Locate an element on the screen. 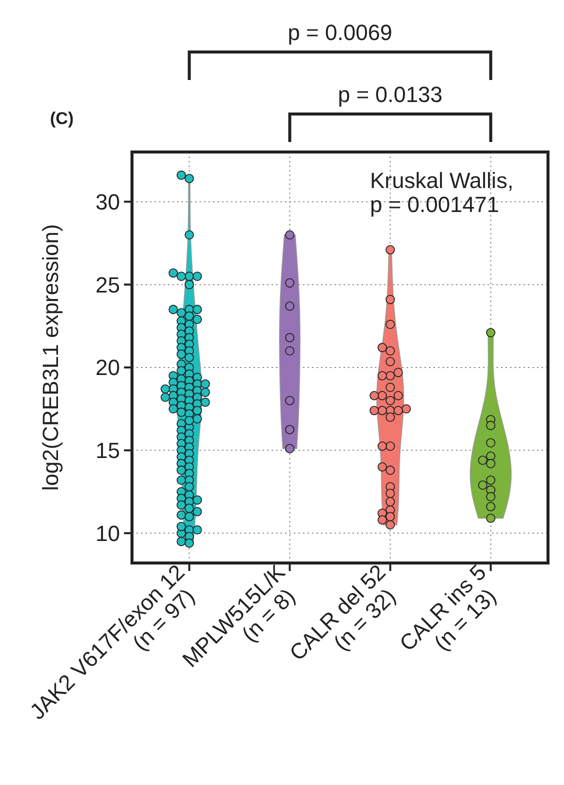 Image resolution: width=564 pixels, height=785 pixels. y-tick-label: 20 is located at coordinates (108, 367).